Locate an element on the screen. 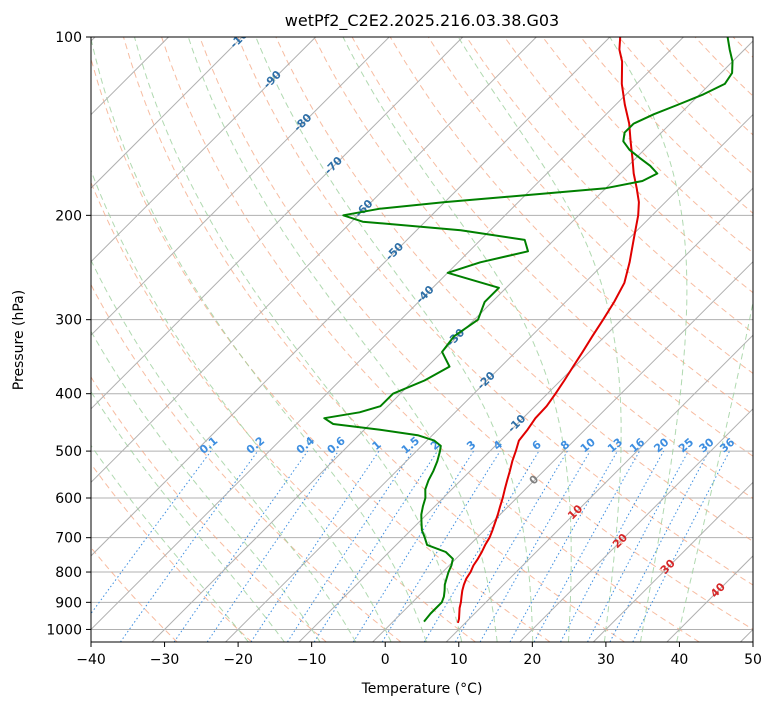 The width and height of the screenshot is (775, 708). x-tick-label: 50 is located at coordinates (753, 660).